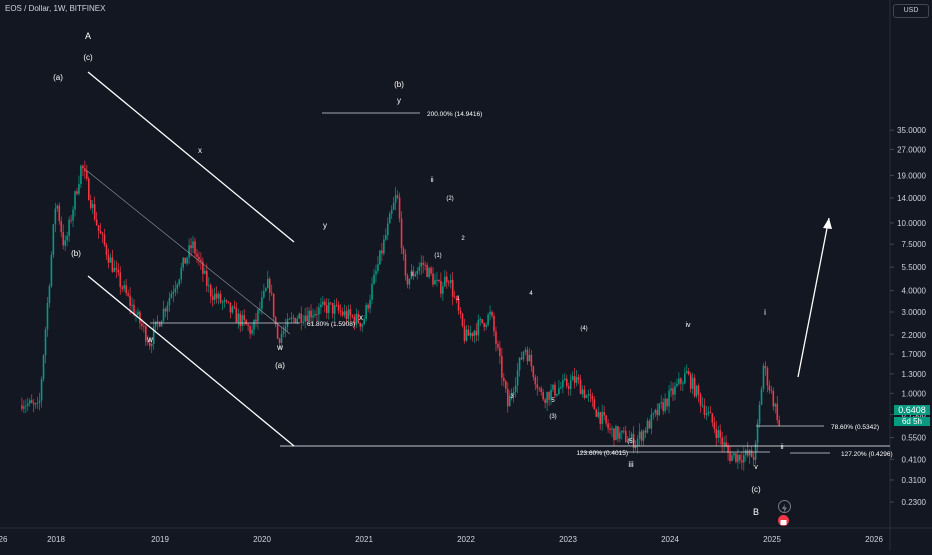 Image resolution: width=932 pixels, height=555 pixels. Describe the element at coordinates (688, 325) in the screenshot. I see `wave-label: iv` at that location.